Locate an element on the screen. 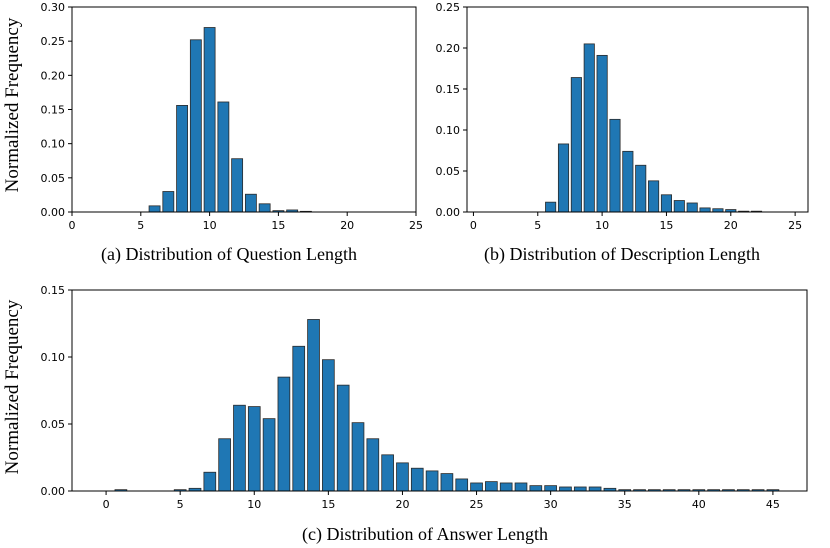 The height and width of the screenshot is (548, 830). chart-b-caption: (b) Distribution of Description Length is located at coordinates (622, 254).